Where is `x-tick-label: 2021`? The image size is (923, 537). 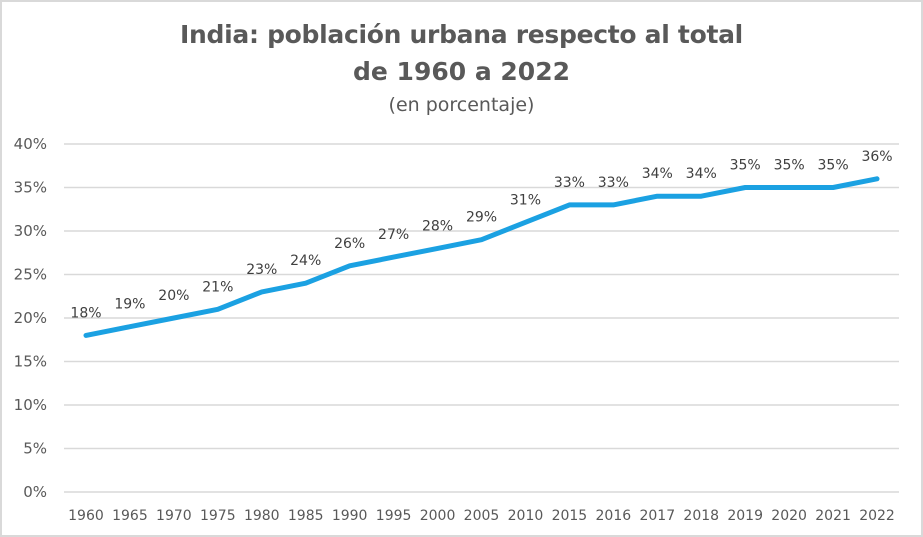 x-tick-label: 2021 is located at coordinates (833, 516).